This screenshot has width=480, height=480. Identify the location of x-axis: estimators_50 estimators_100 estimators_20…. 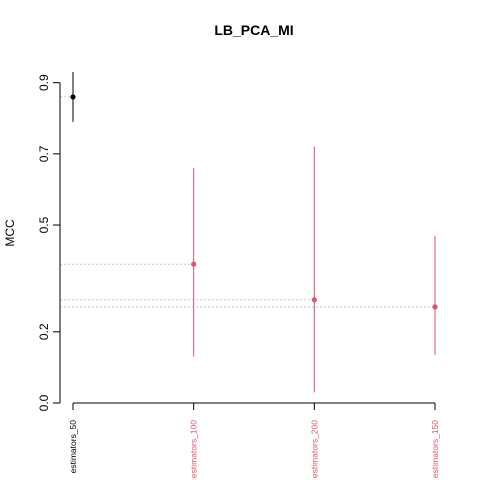
(254, 440).